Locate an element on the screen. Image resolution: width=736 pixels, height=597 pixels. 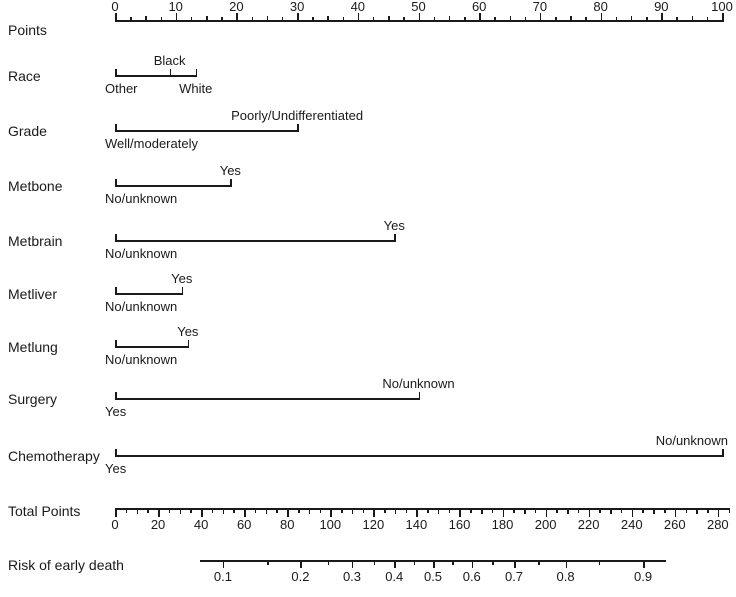
category-label-grade-poorly-undifferentiated: Poorly/Undifferentiated is located at coordinates (297, 115).